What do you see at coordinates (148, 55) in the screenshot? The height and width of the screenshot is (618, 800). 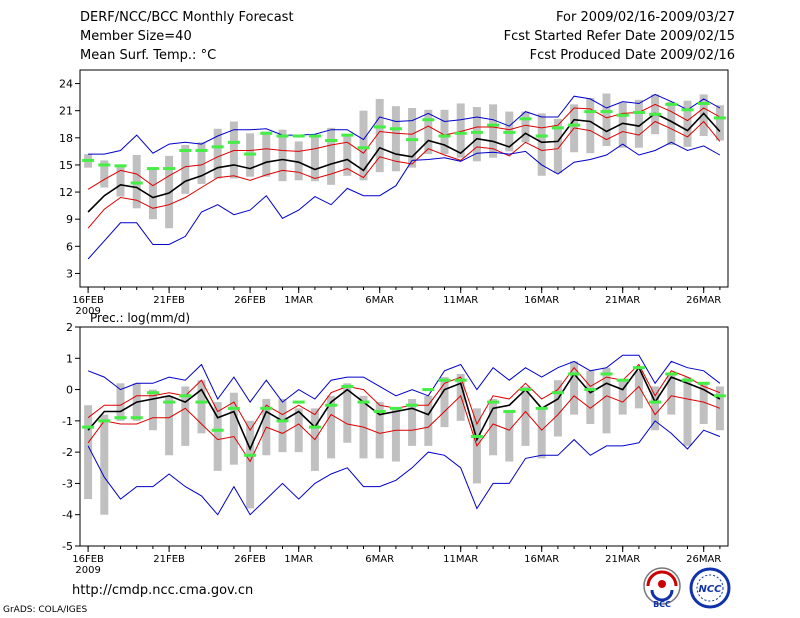 I see `header-left-line-3: Mean Surf. Temp.: °C` at bounding box center [148, 55].